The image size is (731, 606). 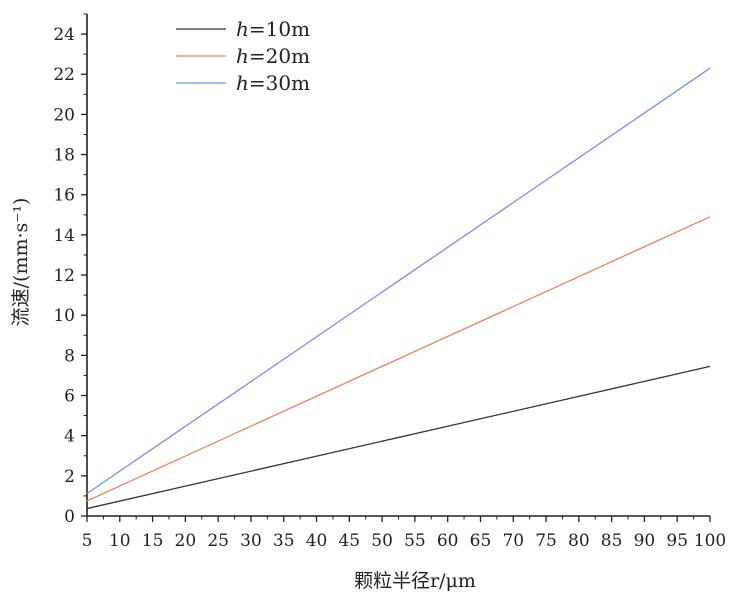 What do you see at coordinates (218, 541) in the screenshot?
I see `x-tick-label: 25` at bounding box center [218, 541].